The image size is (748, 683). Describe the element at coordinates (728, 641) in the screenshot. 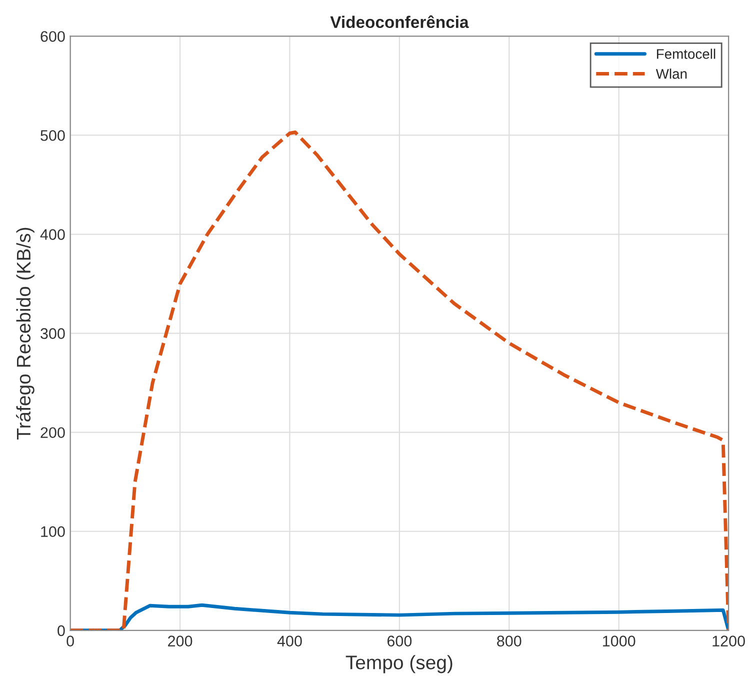

I see `x-tick-label: 1200` at that location.